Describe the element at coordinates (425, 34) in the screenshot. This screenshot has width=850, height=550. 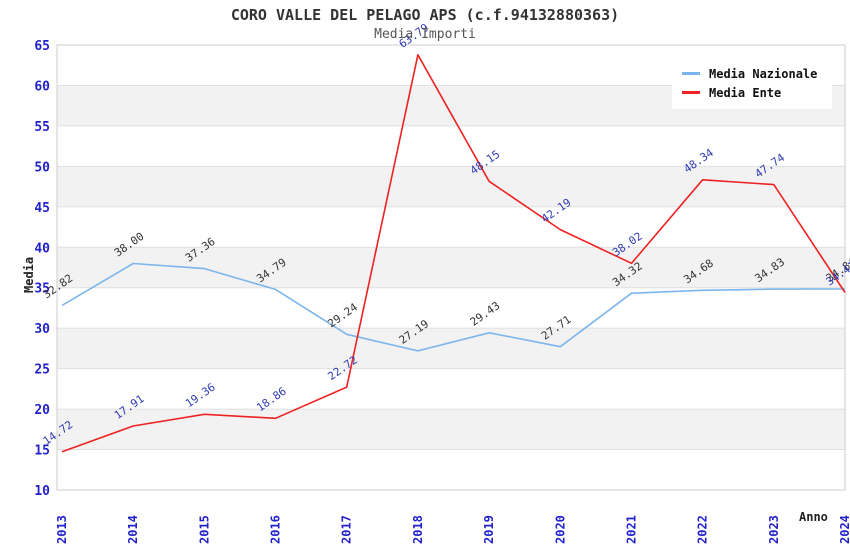
I see `chart-subtitle: Media Importi` at that location.